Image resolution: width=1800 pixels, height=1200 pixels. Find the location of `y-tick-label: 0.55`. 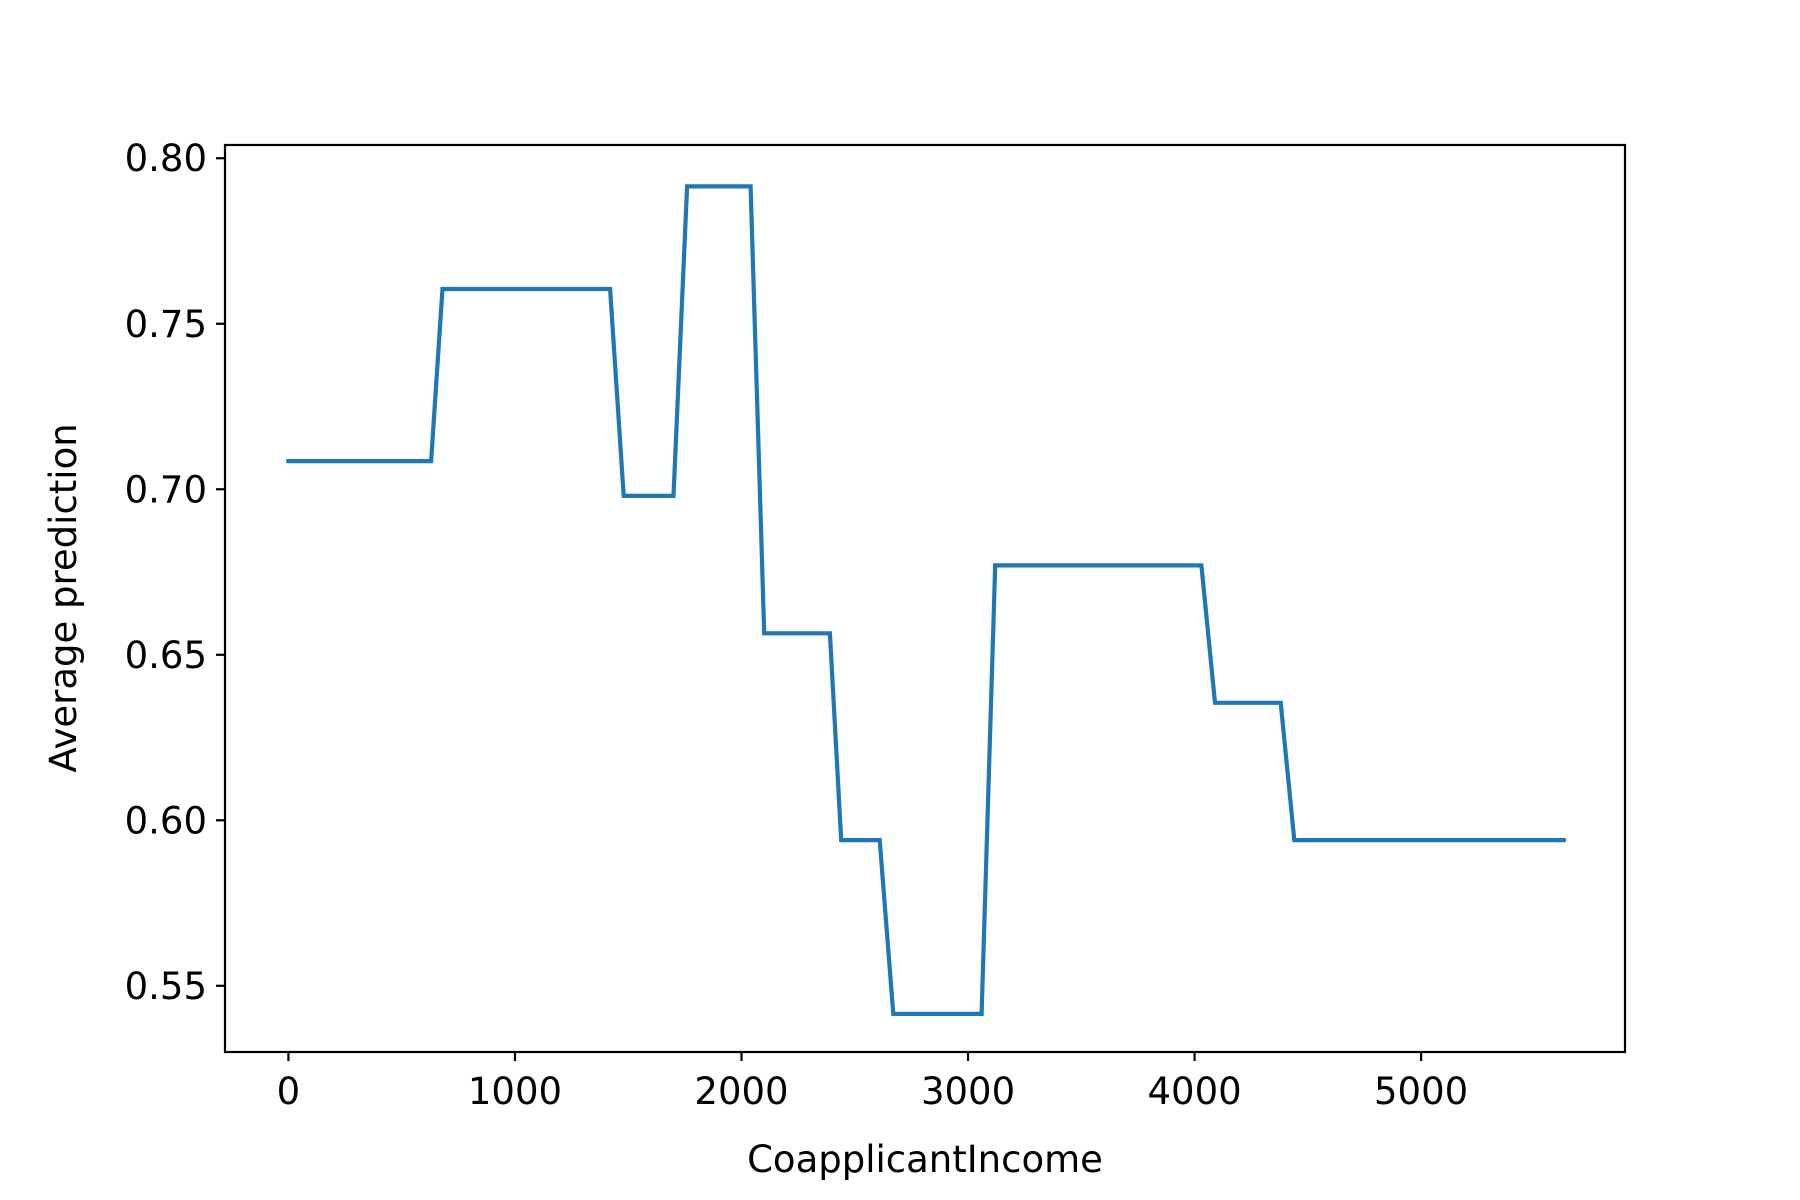

y-tick-label: 0.55 is located at coordinates (166, 986).